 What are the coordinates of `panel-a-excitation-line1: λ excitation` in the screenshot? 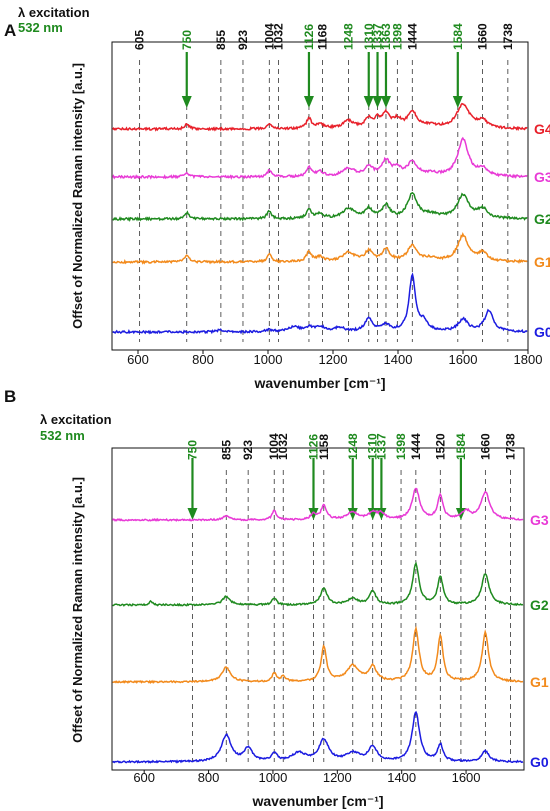 It's located at (54, 12).